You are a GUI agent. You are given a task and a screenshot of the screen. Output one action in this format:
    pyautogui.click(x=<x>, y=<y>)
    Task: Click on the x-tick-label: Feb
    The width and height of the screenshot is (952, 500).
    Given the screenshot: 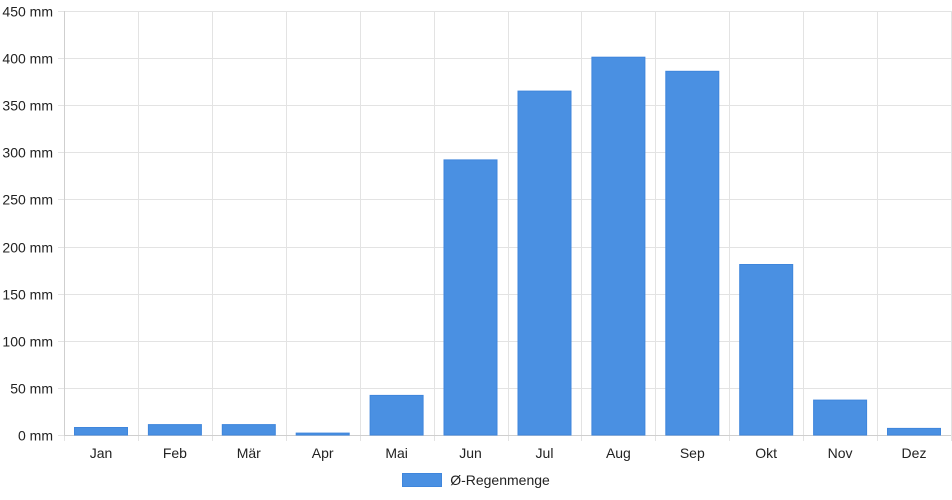 What is the action you would take?
    pyautogui.click(x=175, y=453)
    